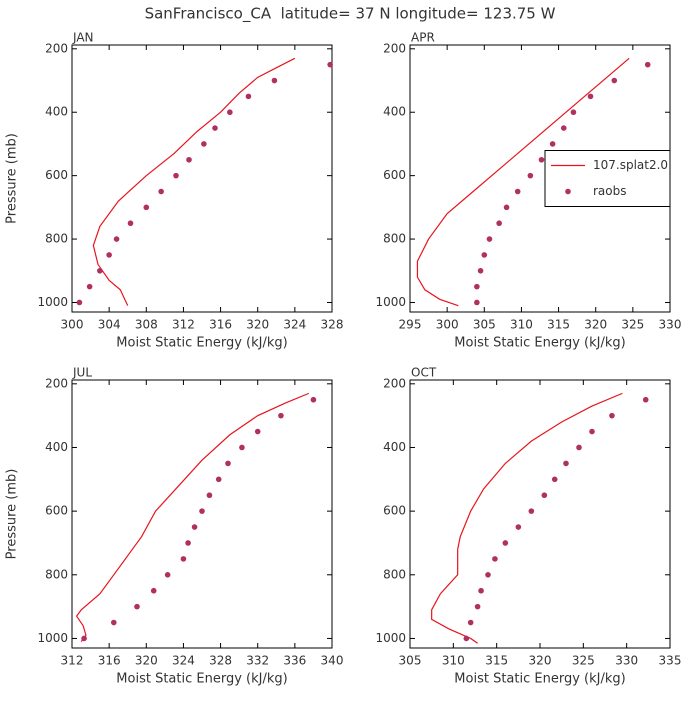 This screenshot has width=700, height=705. What do you see at coordinates (670, 661) in the screenshot?
I see `x-tick-label: 335` at bounding box center [670, 661].